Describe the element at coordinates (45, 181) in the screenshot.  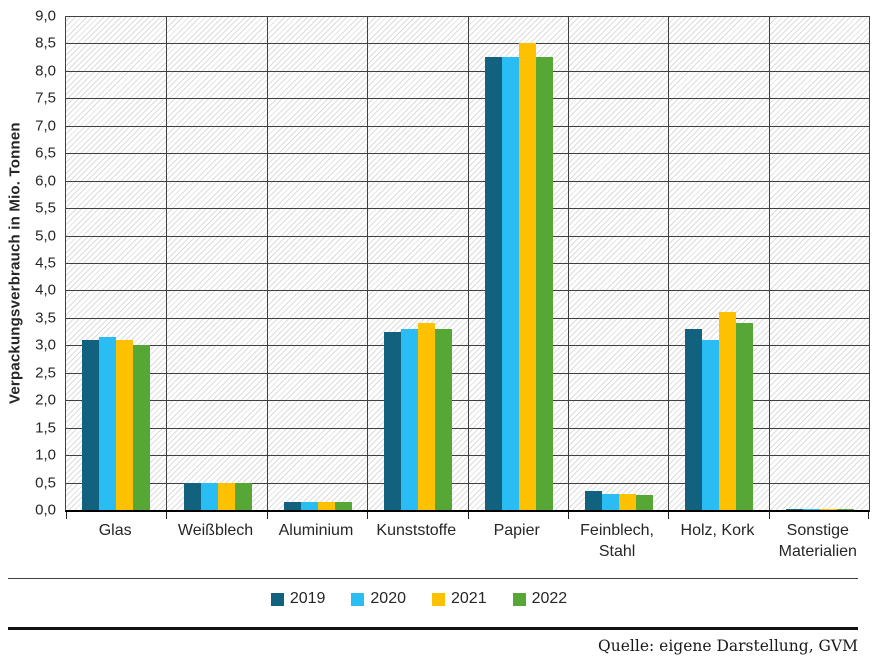
I see `y-tick-label: 6,0` at that location.